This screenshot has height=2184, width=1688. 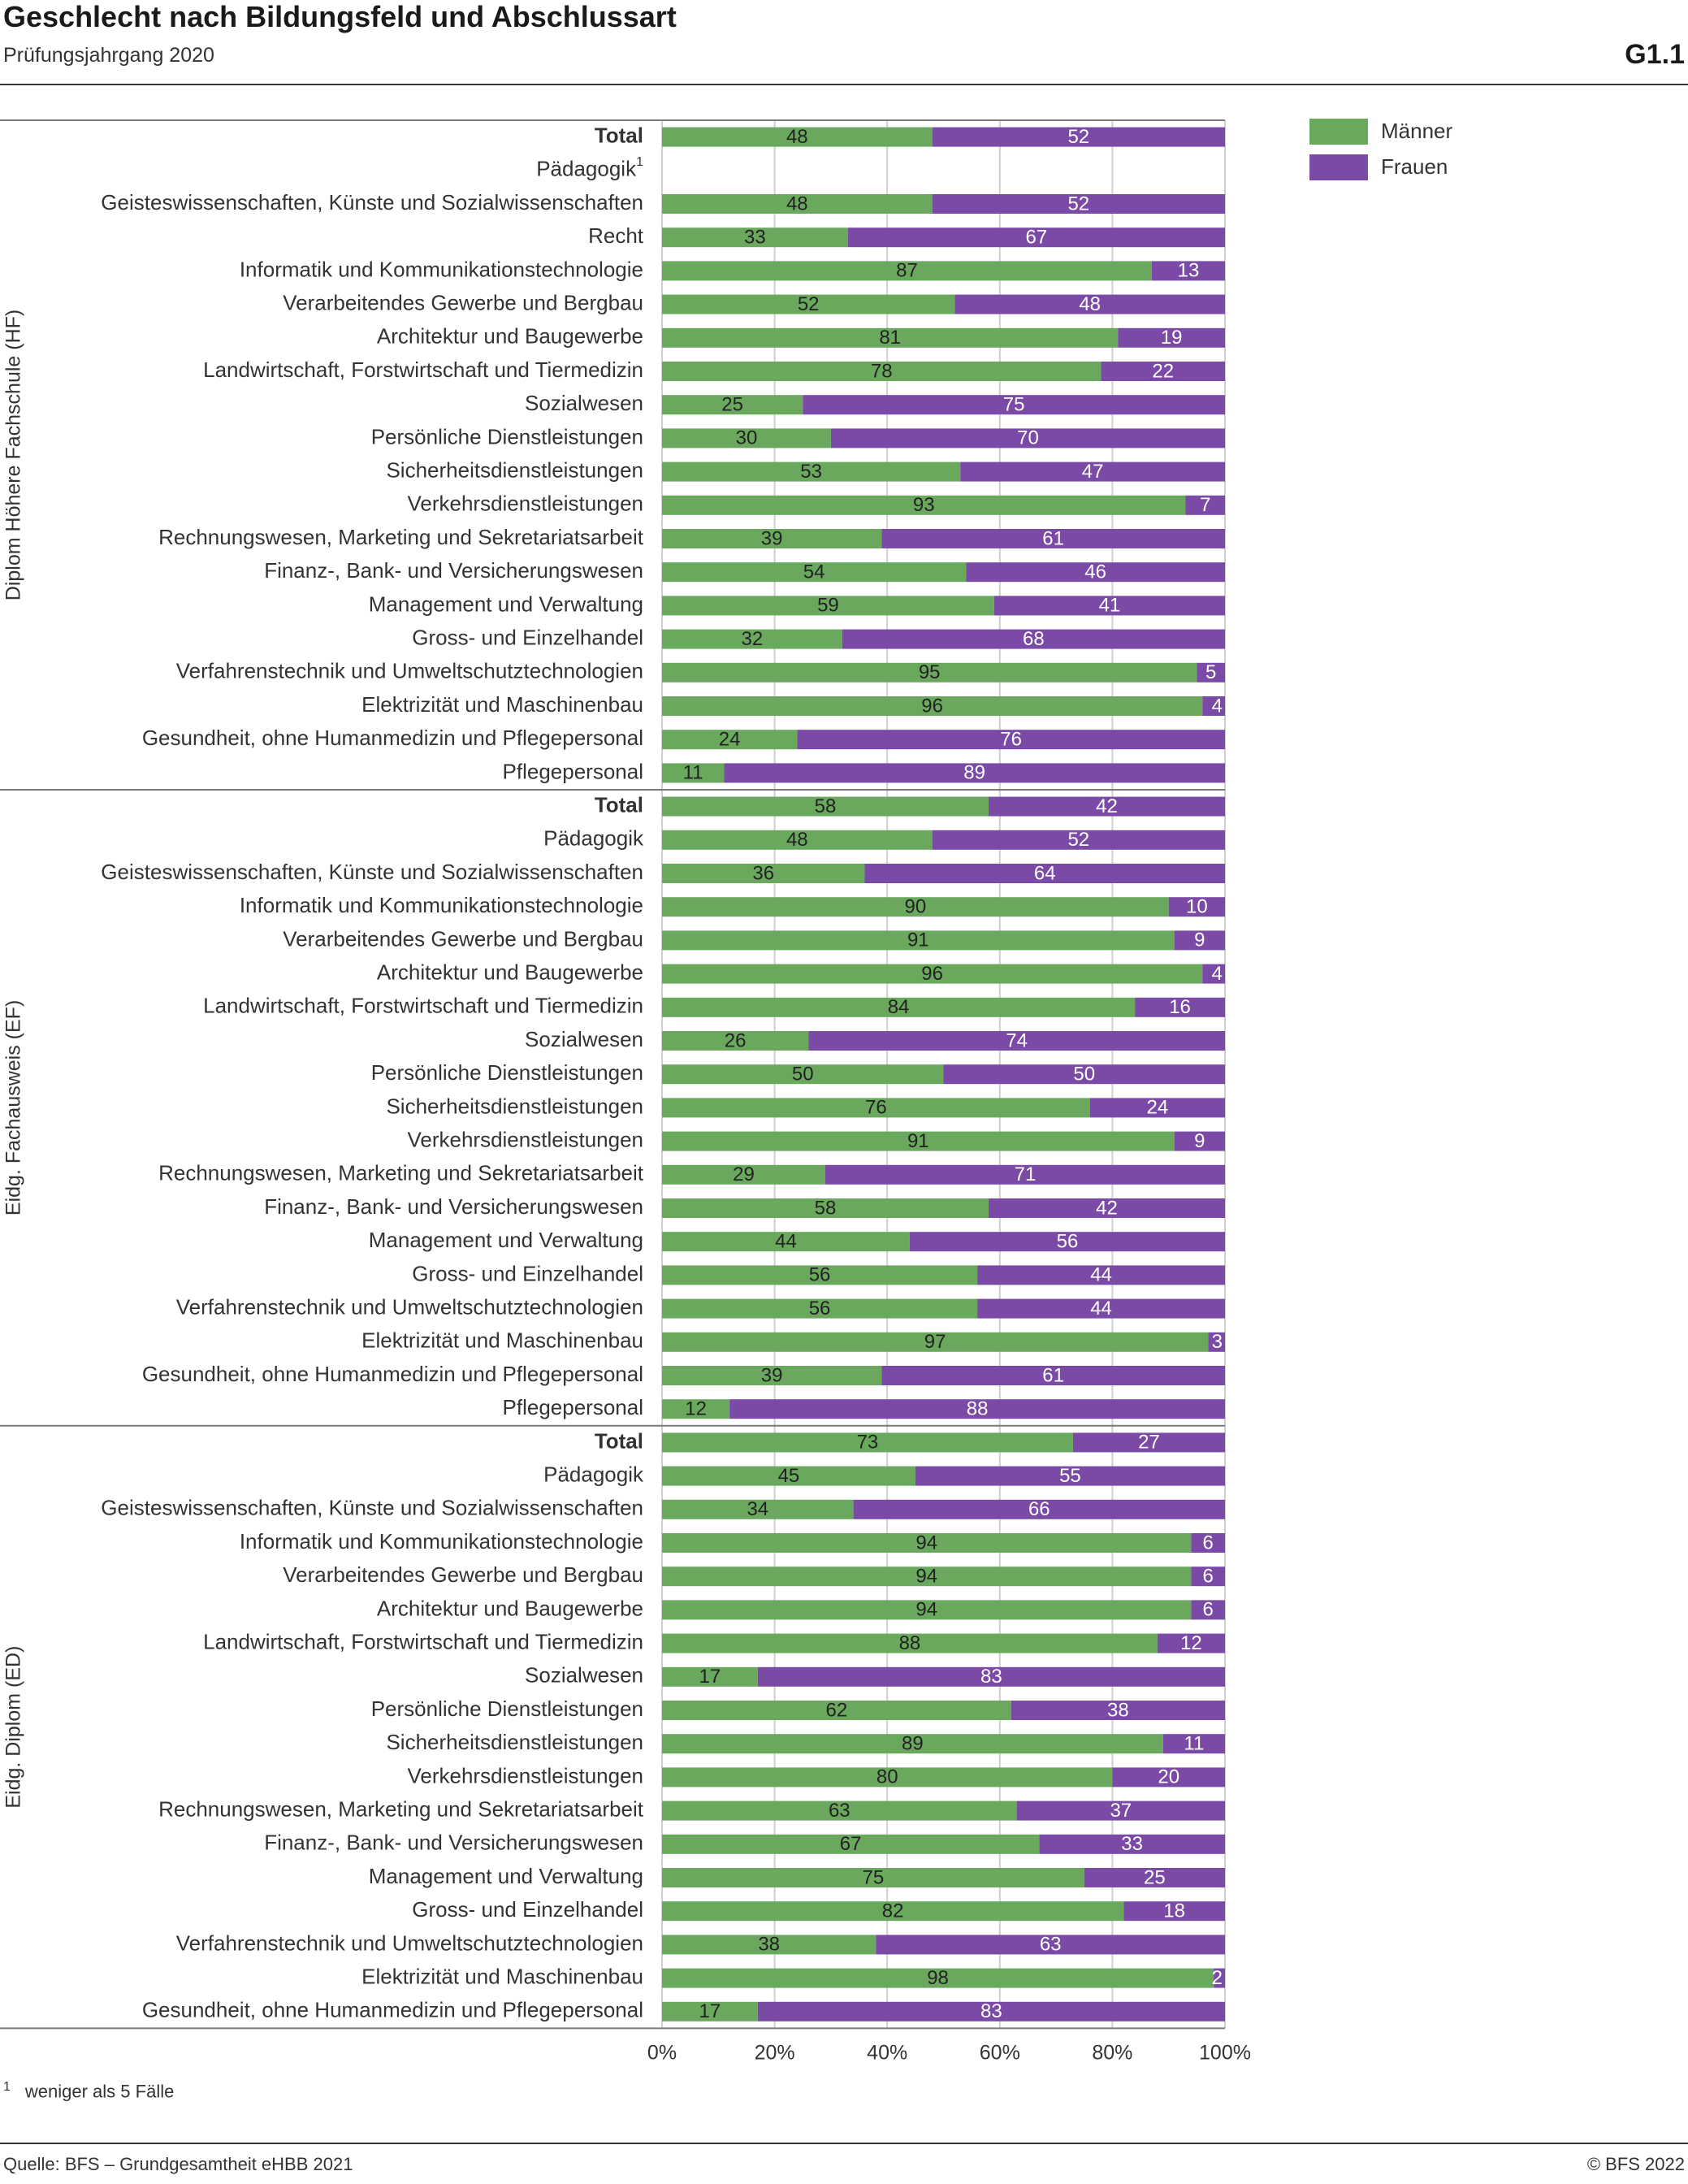 I want to click on value-label-maenner: 36, so click(x=763, y=873).